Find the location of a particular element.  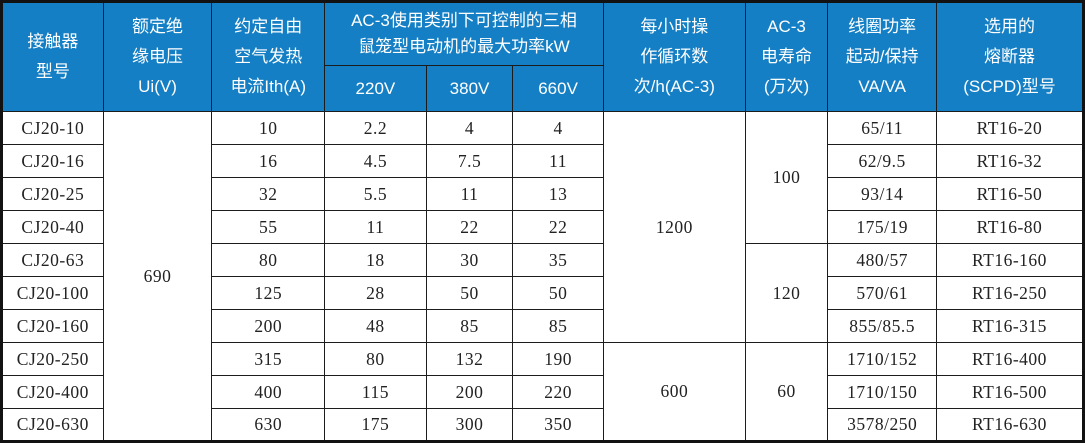

cell-fuse: RT16-160 is located at coordinates (1010, 260).